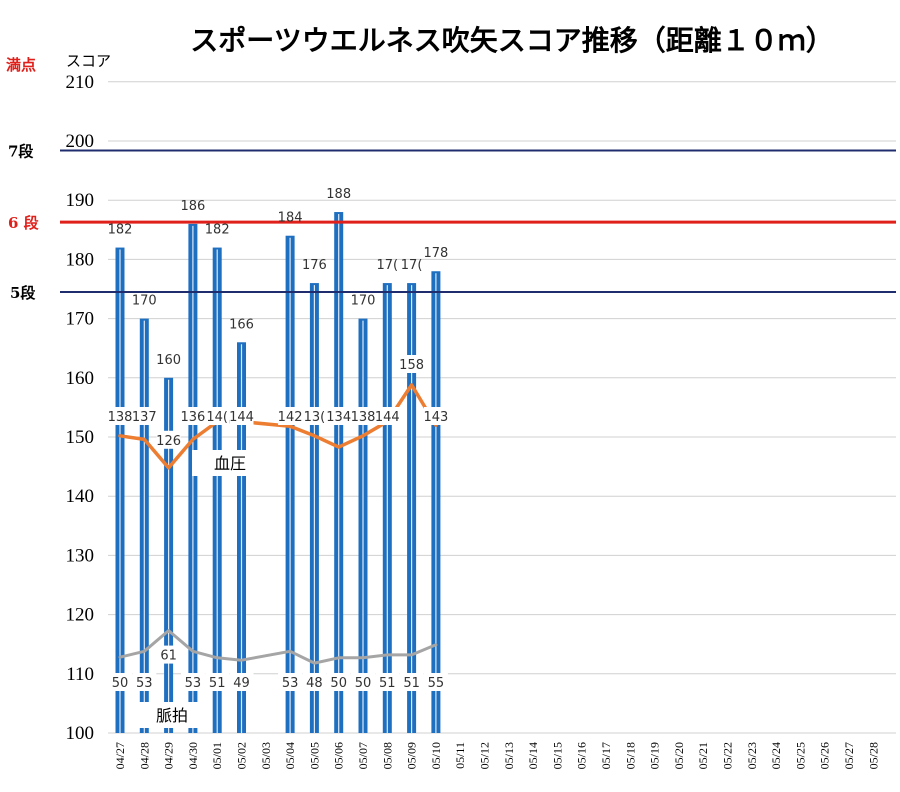  I want to click on point-label: 13(, so click(315, 417).